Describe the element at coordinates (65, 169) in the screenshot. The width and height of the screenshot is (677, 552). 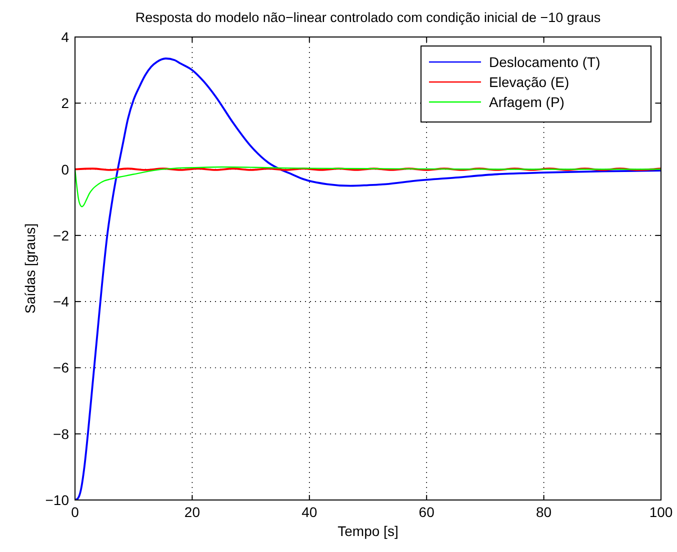
I see `y-tick-label: 0` at that location.